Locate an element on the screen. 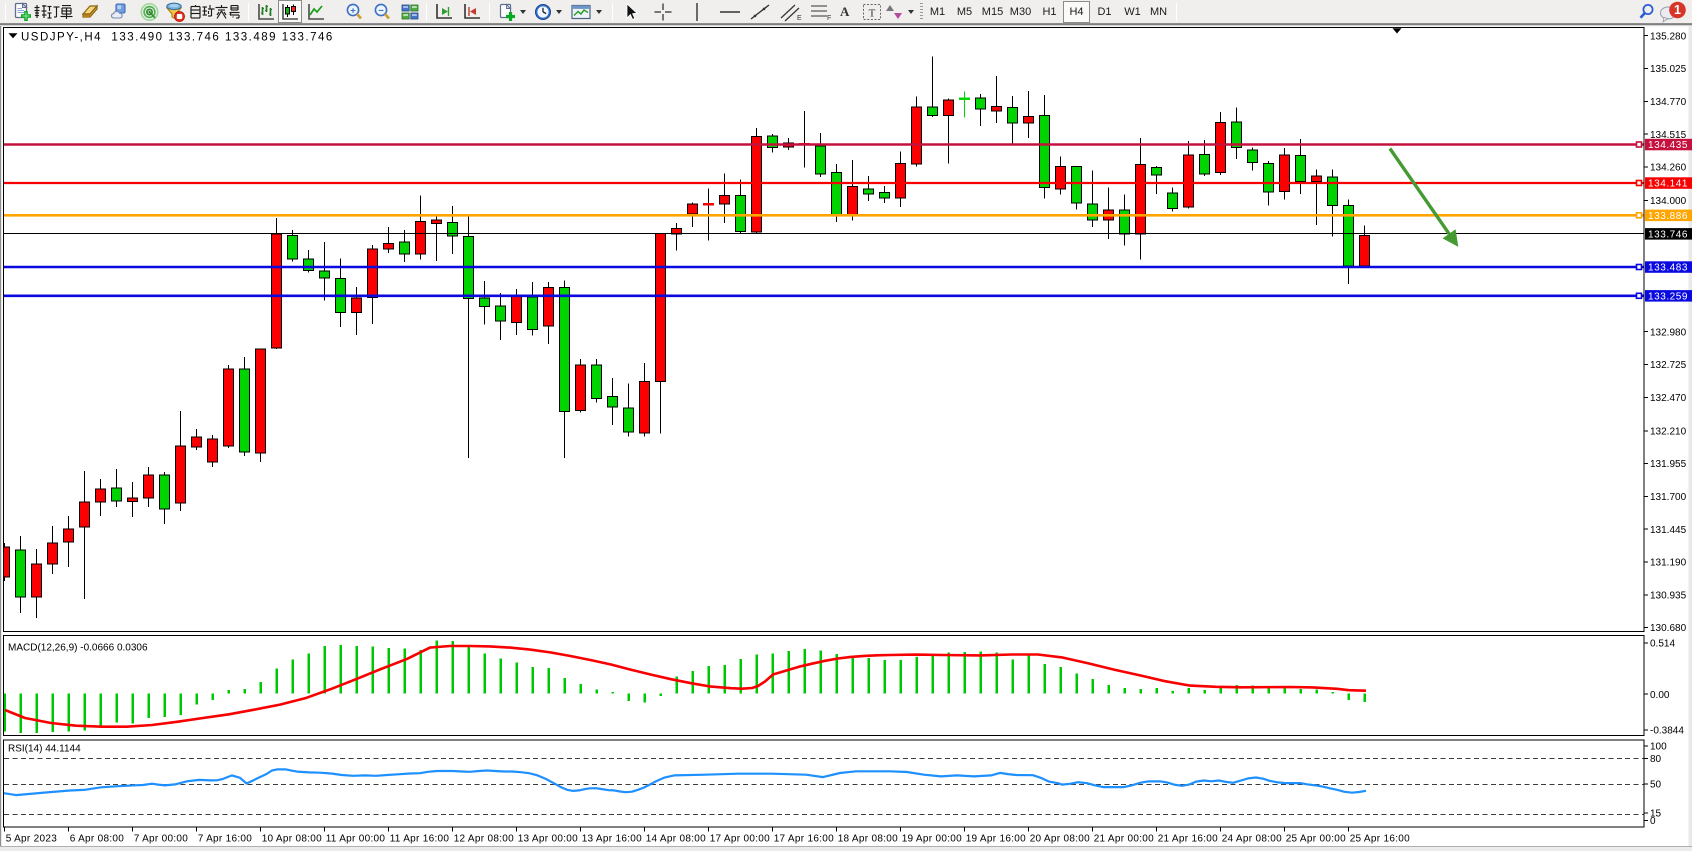 The image size is (1692, 851). svg-text: 131.190 is located at coordinates (1668, 563).